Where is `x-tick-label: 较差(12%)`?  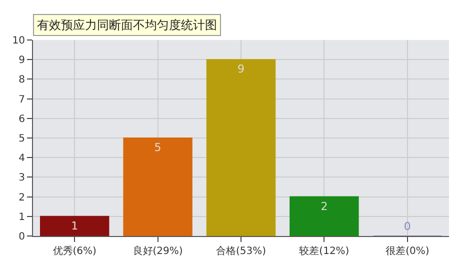
x-tick-label: 较差(12%) is located at coordinates (324, 251).